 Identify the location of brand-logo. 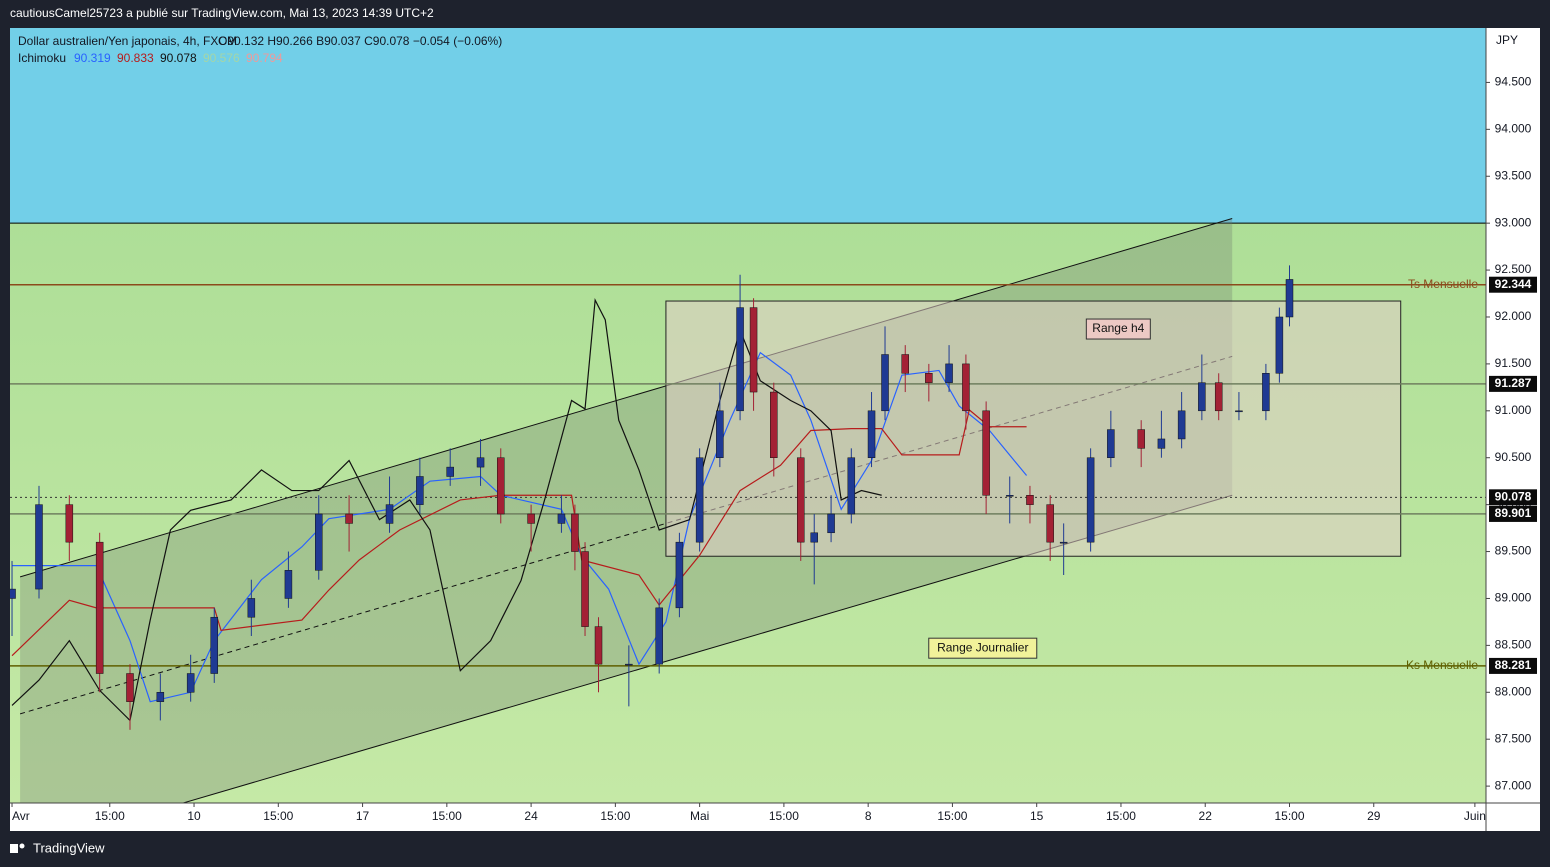
(17, 848).